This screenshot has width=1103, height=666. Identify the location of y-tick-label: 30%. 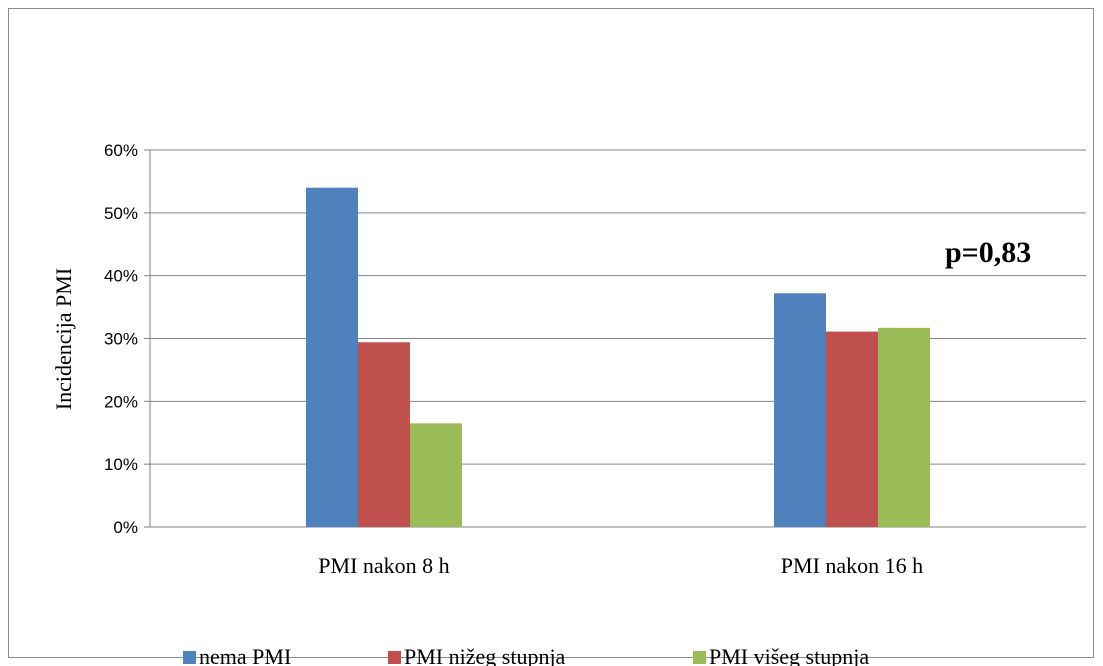
(121, 339).